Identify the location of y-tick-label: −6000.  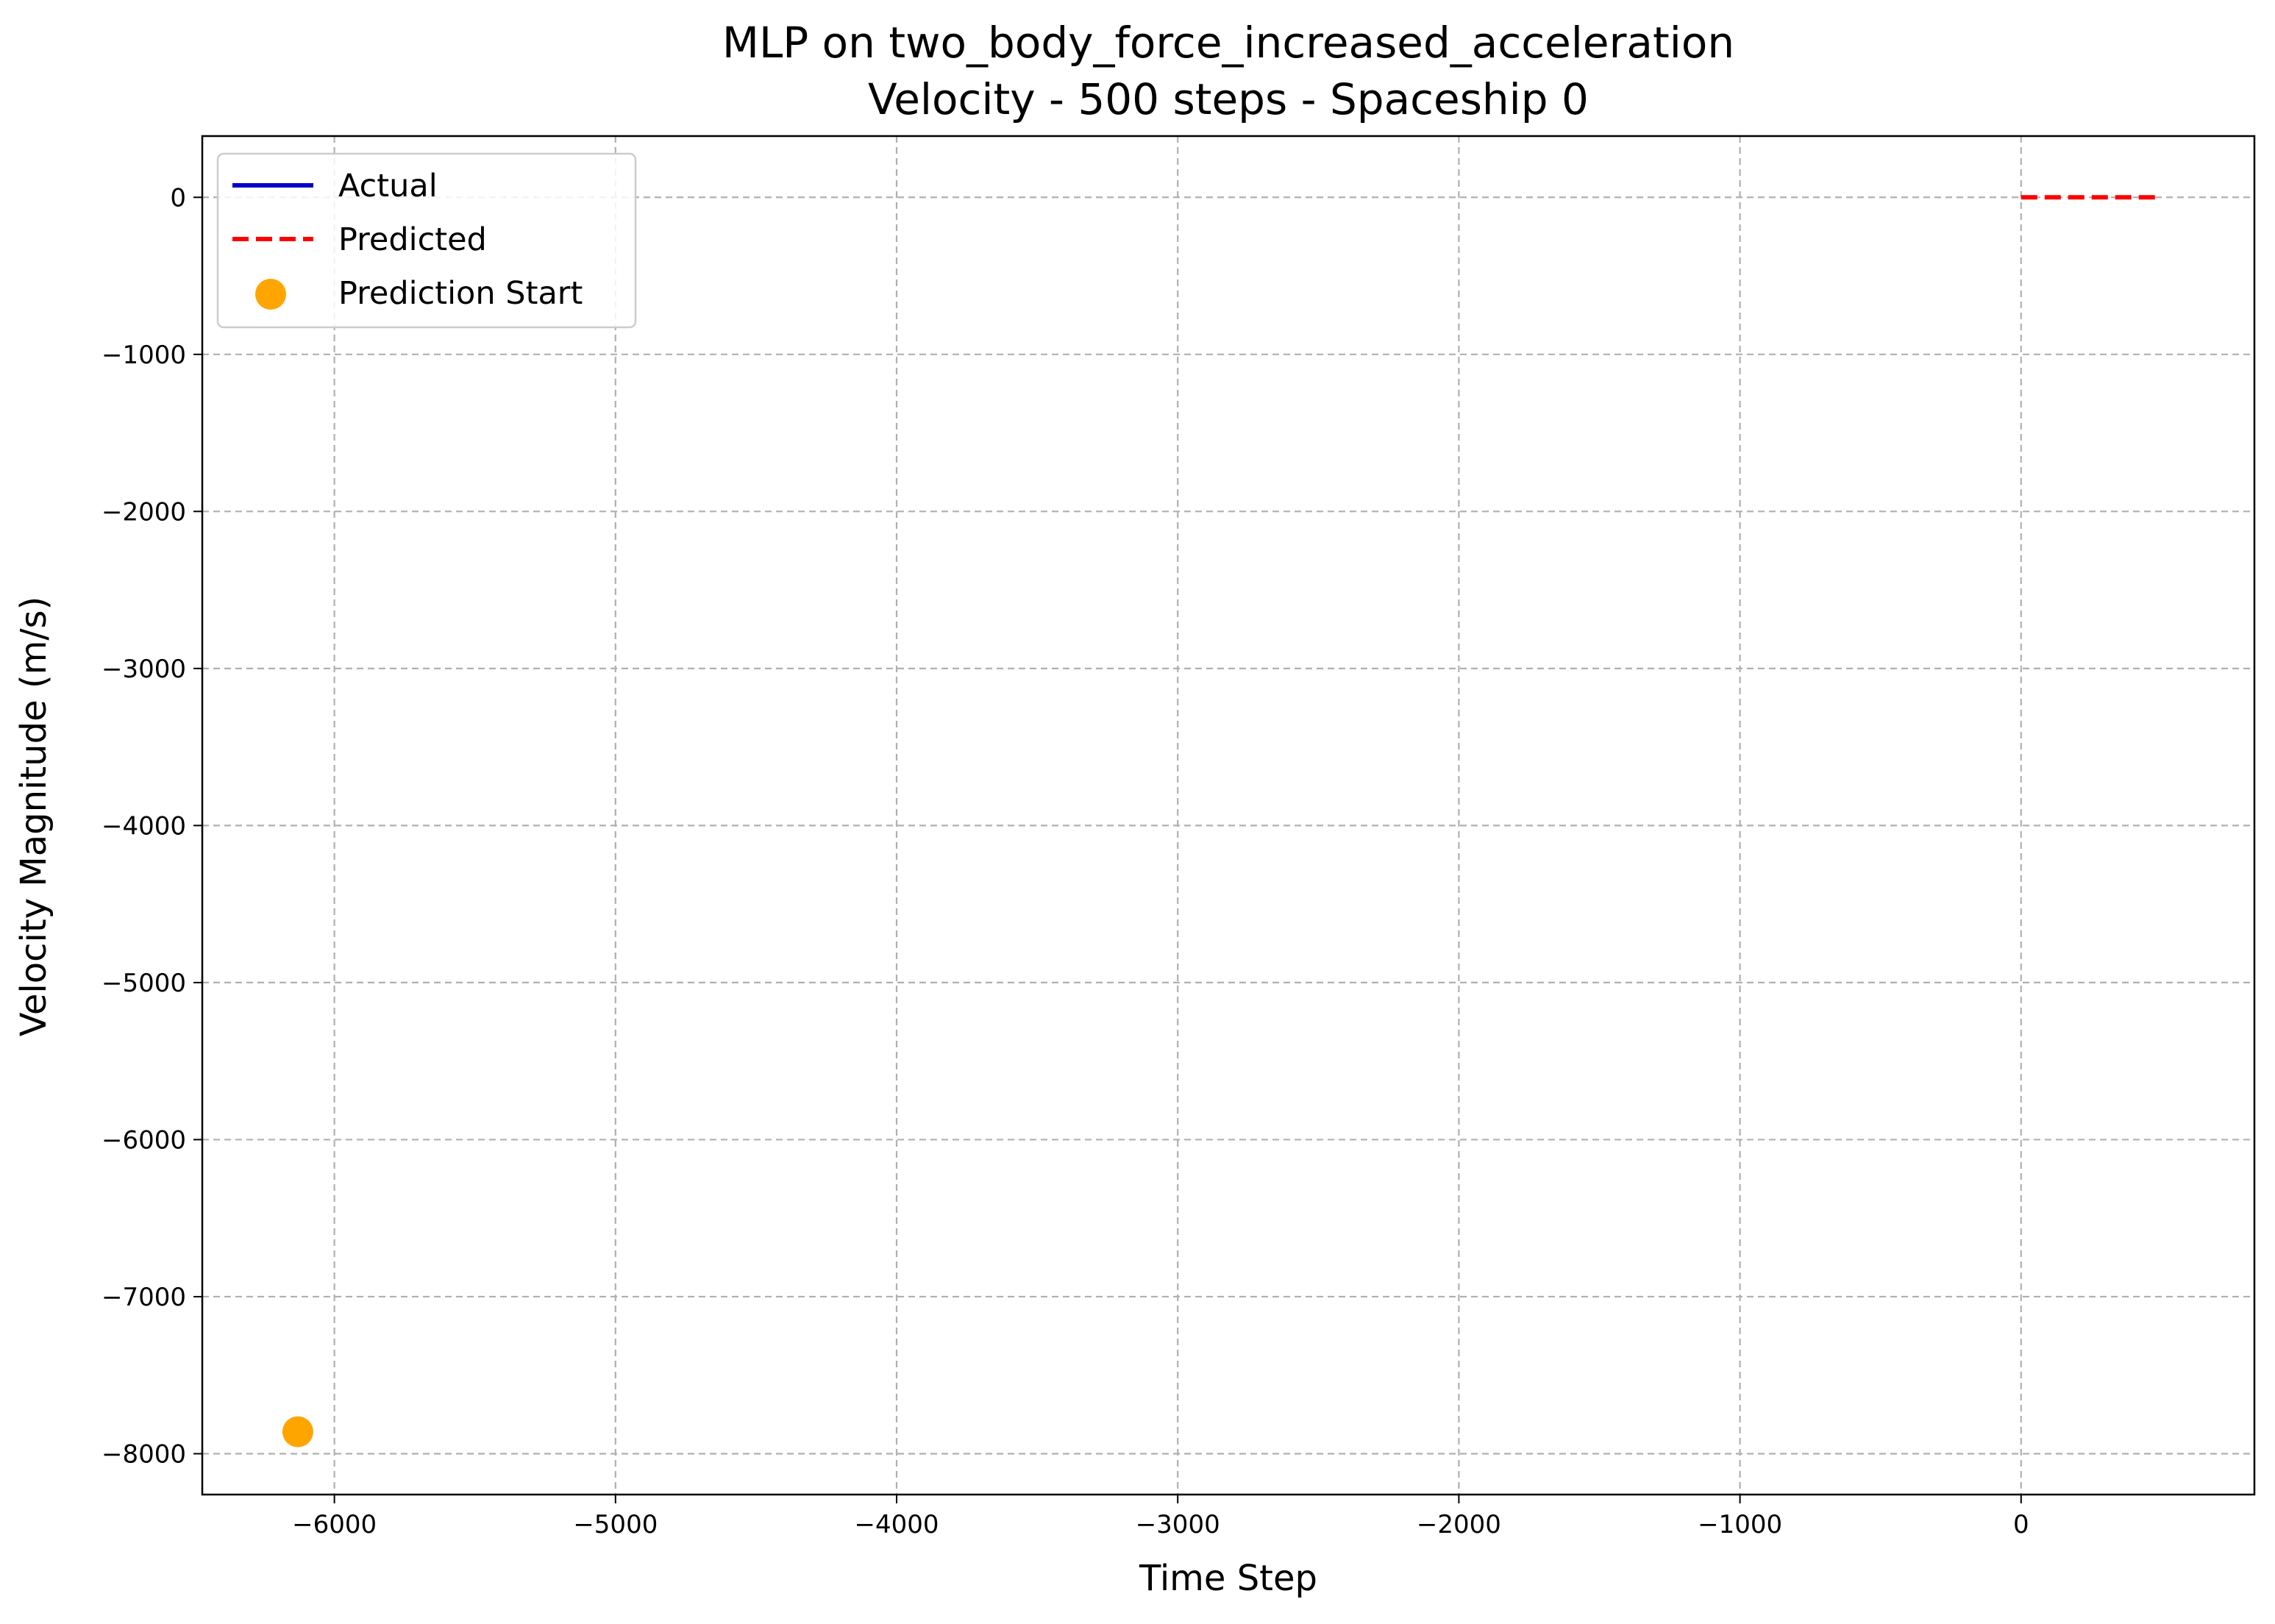
(144, 1140).